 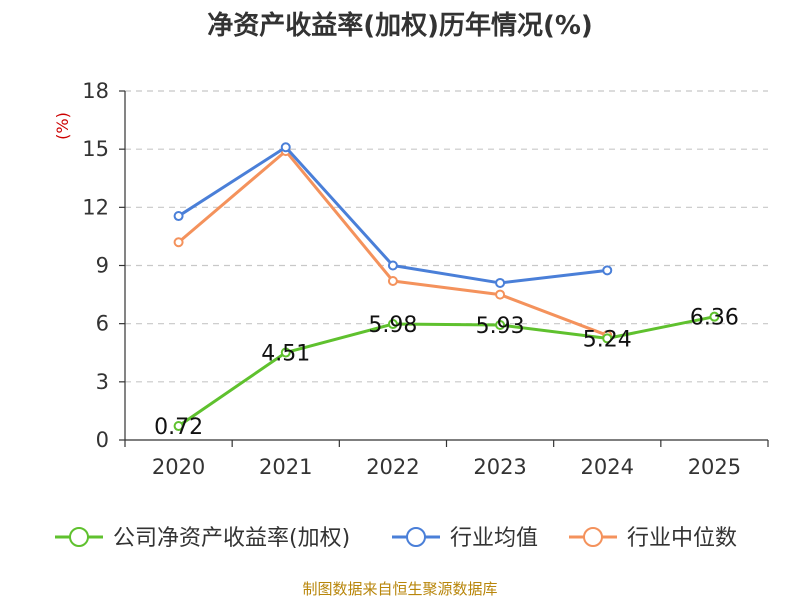 I want to click on data-label: 0.72, so click(x=178, y=427).